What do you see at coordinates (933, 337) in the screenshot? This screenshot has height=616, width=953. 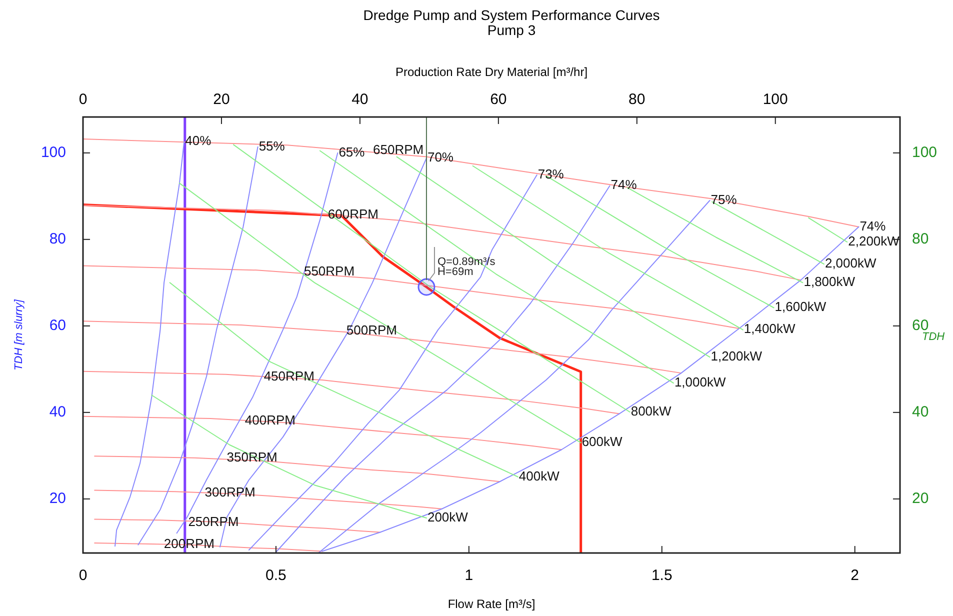 I see `y2-axis-title: TDH` at bounding box center [933, 337].